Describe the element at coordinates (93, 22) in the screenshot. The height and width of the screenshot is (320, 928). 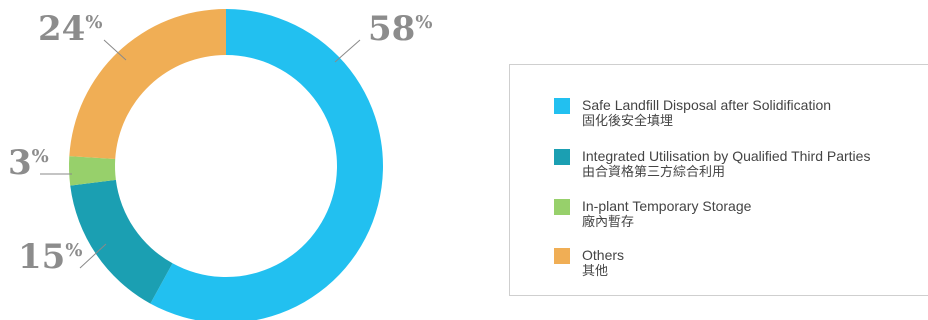
I see `percent-sign-others: %` at that location.